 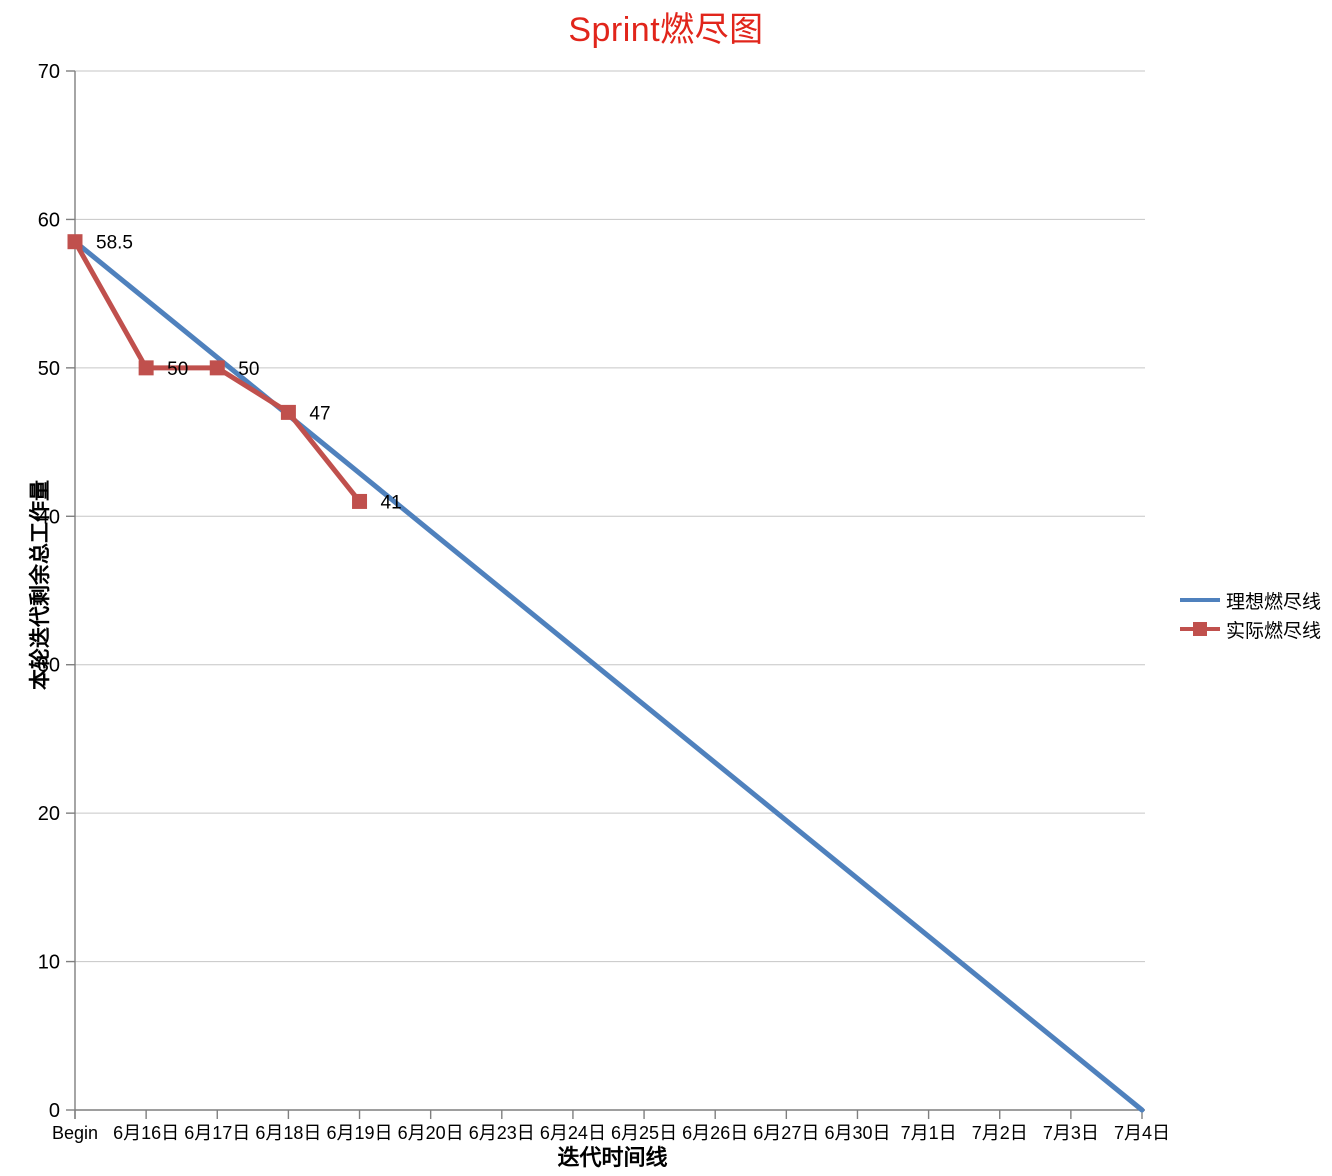 What do you see at coordinates (75, 1133) in the screenshot?
I see `x-tick-label: Begin` at bounding box center [75, 1133].